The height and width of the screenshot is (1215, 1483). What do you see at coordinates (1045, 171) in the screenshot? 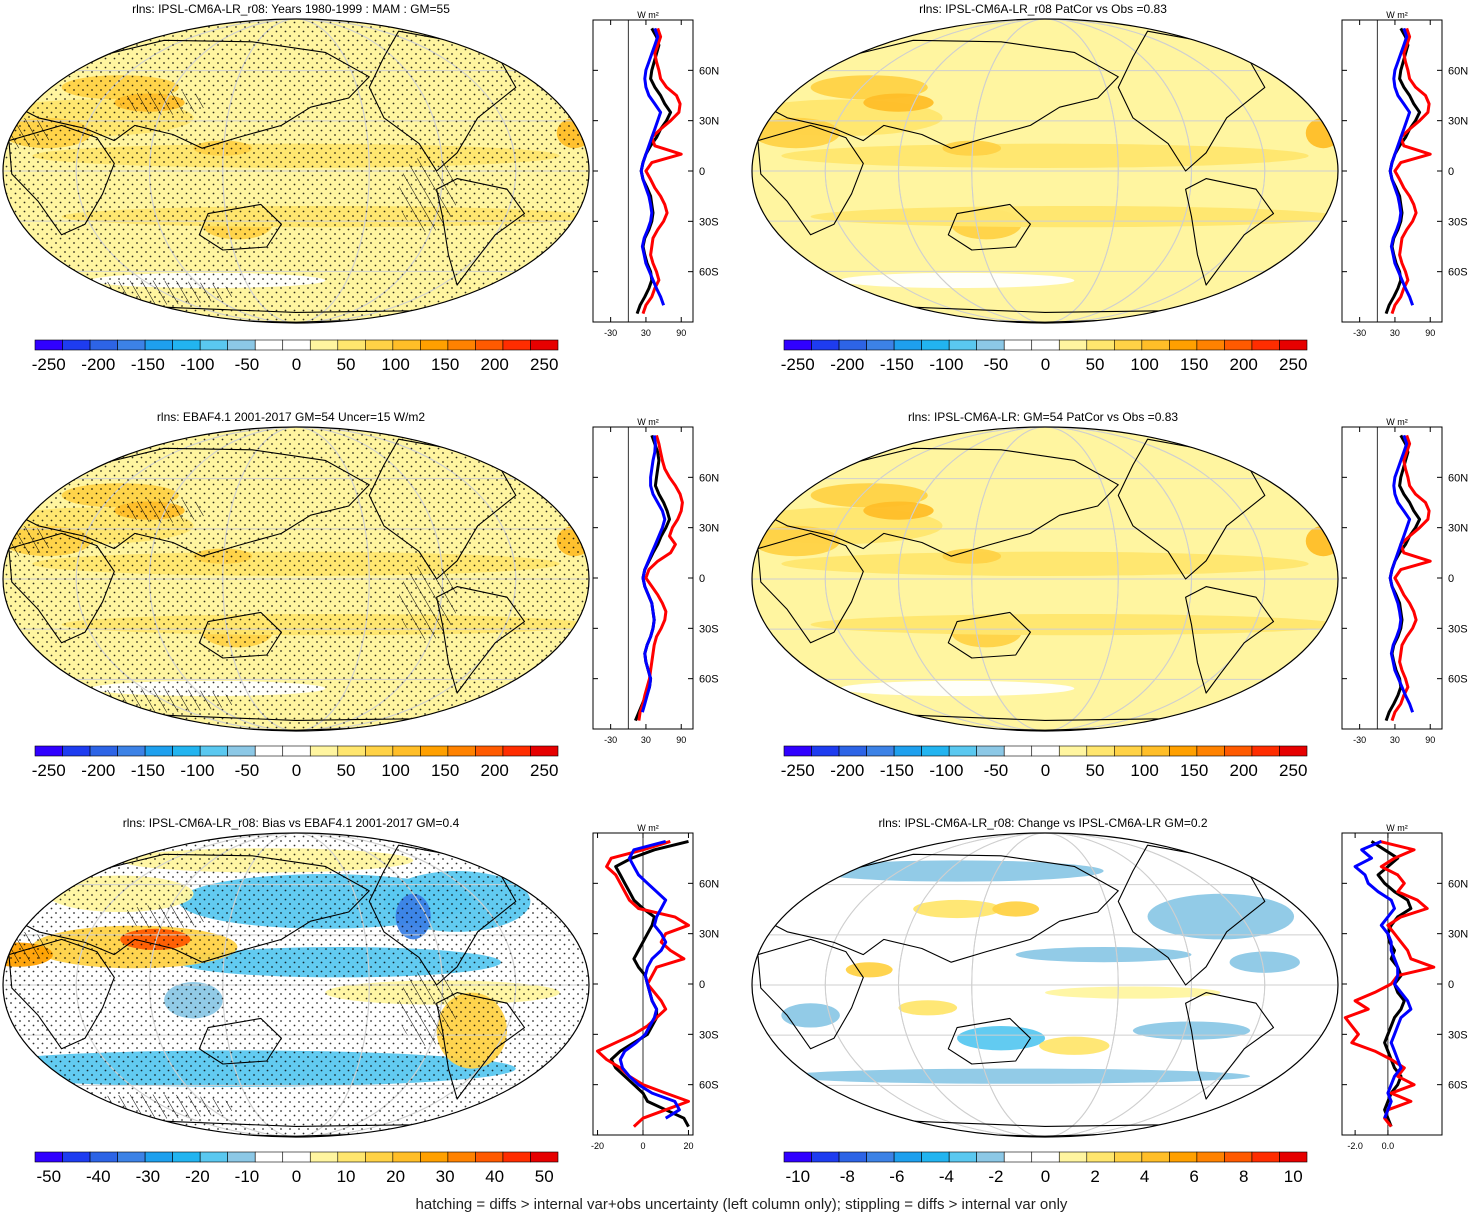
I see `panel-2-map` at bounding box center [1045, 171].